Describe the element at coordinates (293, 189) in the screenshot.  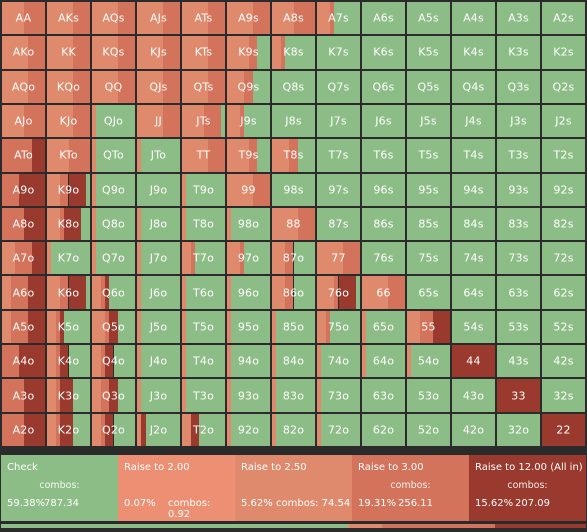
I see `hand-cell: 98s` at that location.